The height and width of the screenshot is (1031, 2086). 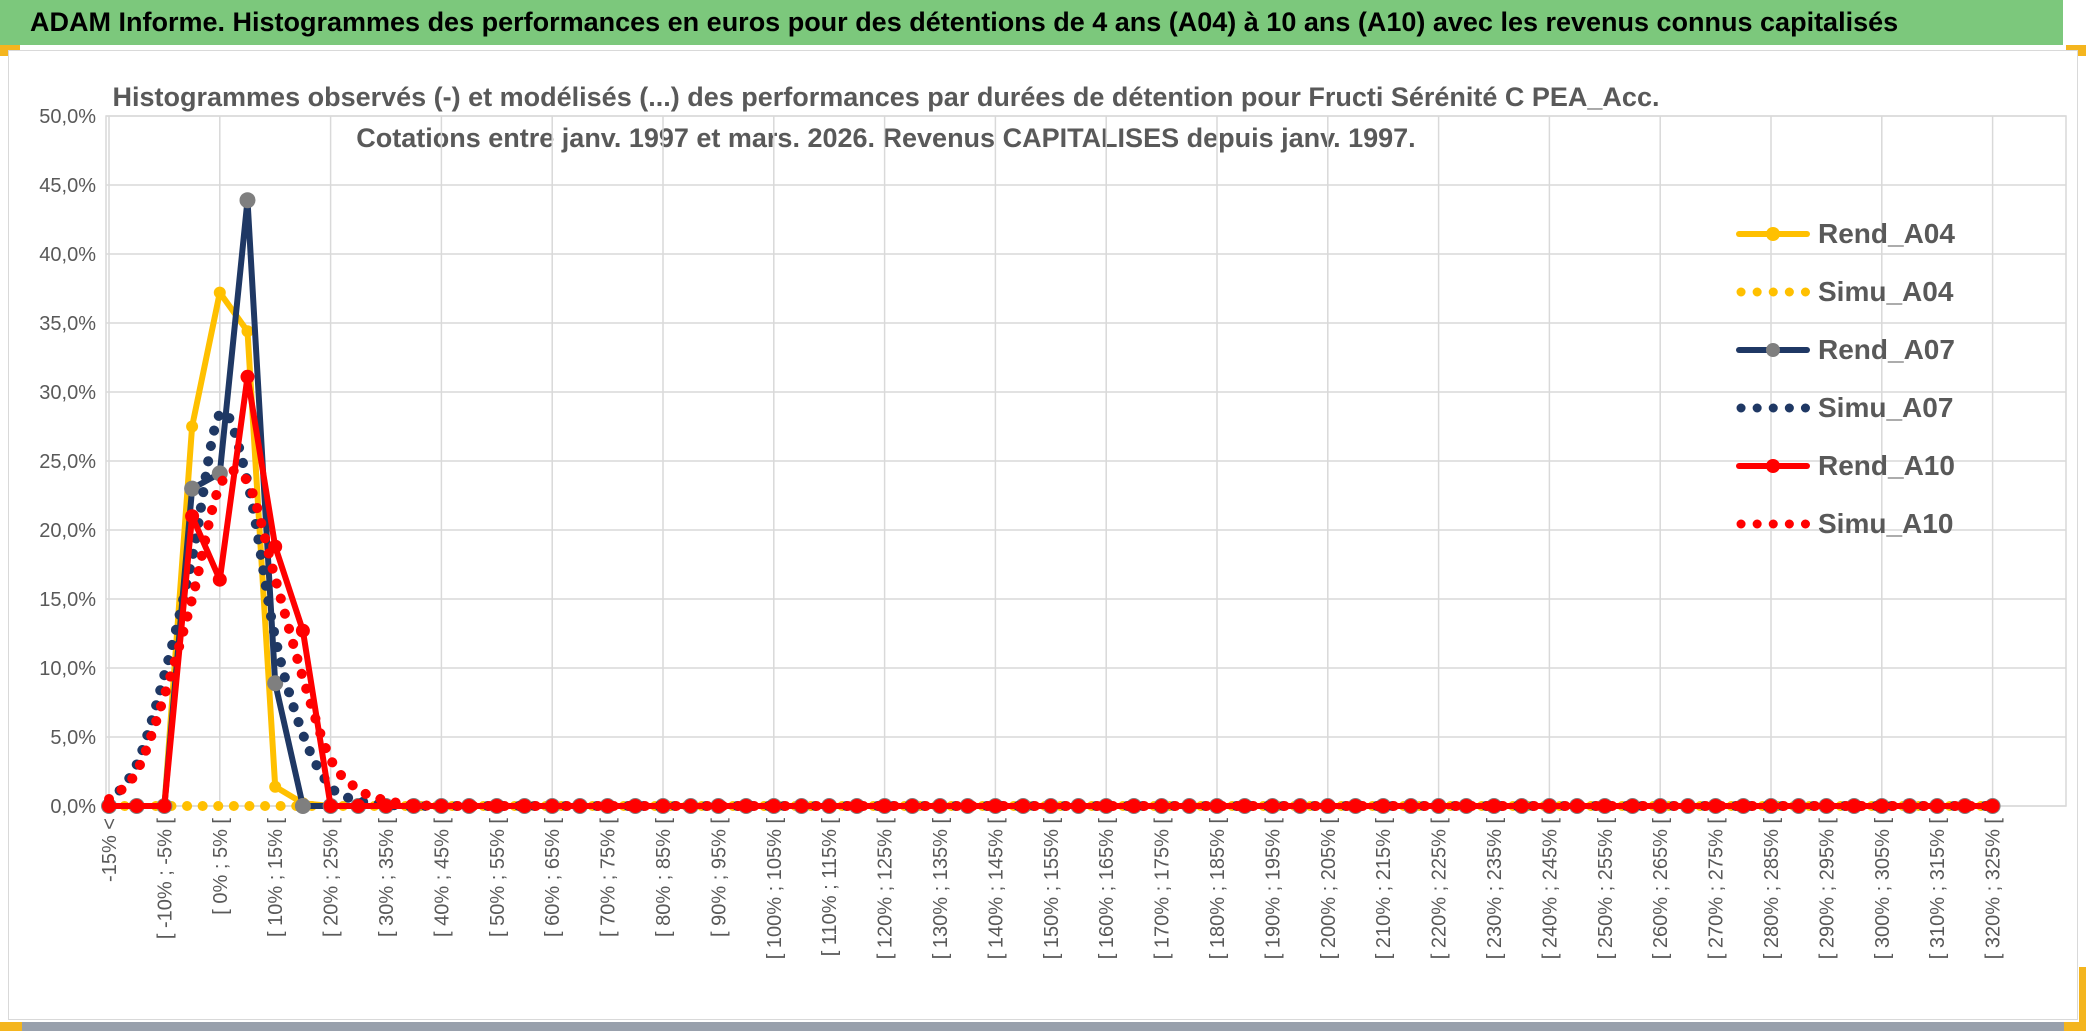 I want to click on x-axis-tick-label: [ 30% ; 35% [, so click(x=387, y=877).